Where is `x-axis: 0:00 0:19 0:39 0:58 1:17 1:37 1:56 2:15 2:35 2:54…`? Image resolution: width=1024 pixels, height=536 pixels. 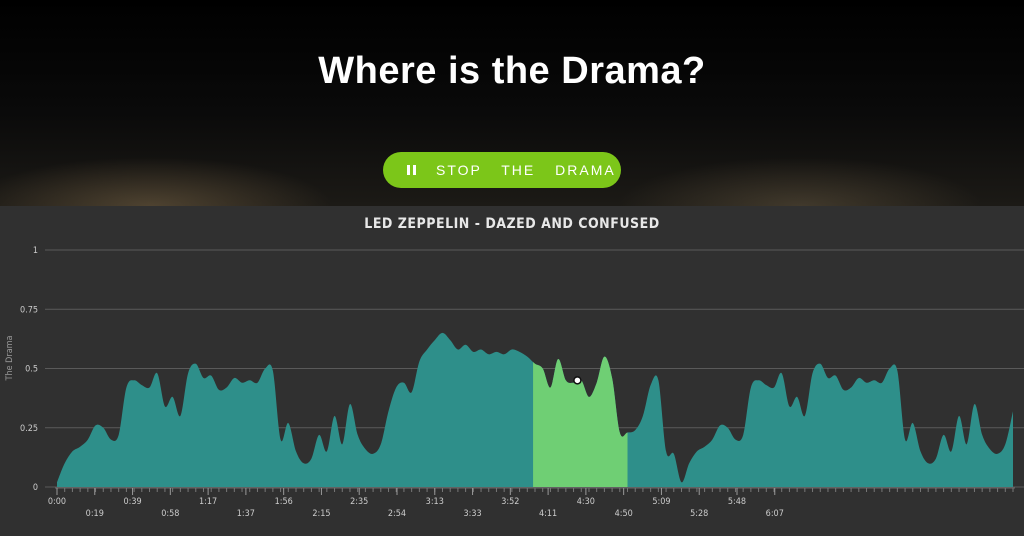
x-axis: 0:00 0:19 0:39 0:58 1:17 1:37 1:56 2:15 2:35 2:54… is located at coordinates (531, 503).